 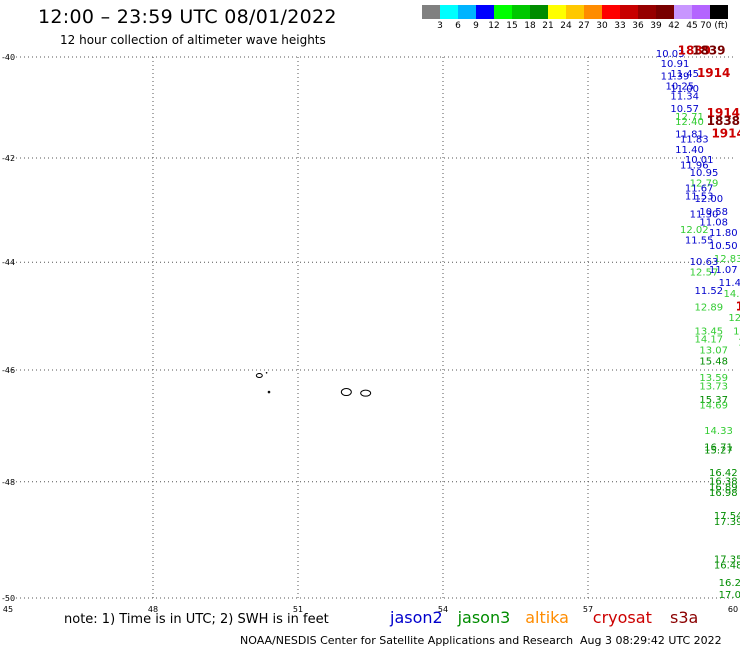 I want to click on lat-tick-label: -42, so click(x=8, y=158).